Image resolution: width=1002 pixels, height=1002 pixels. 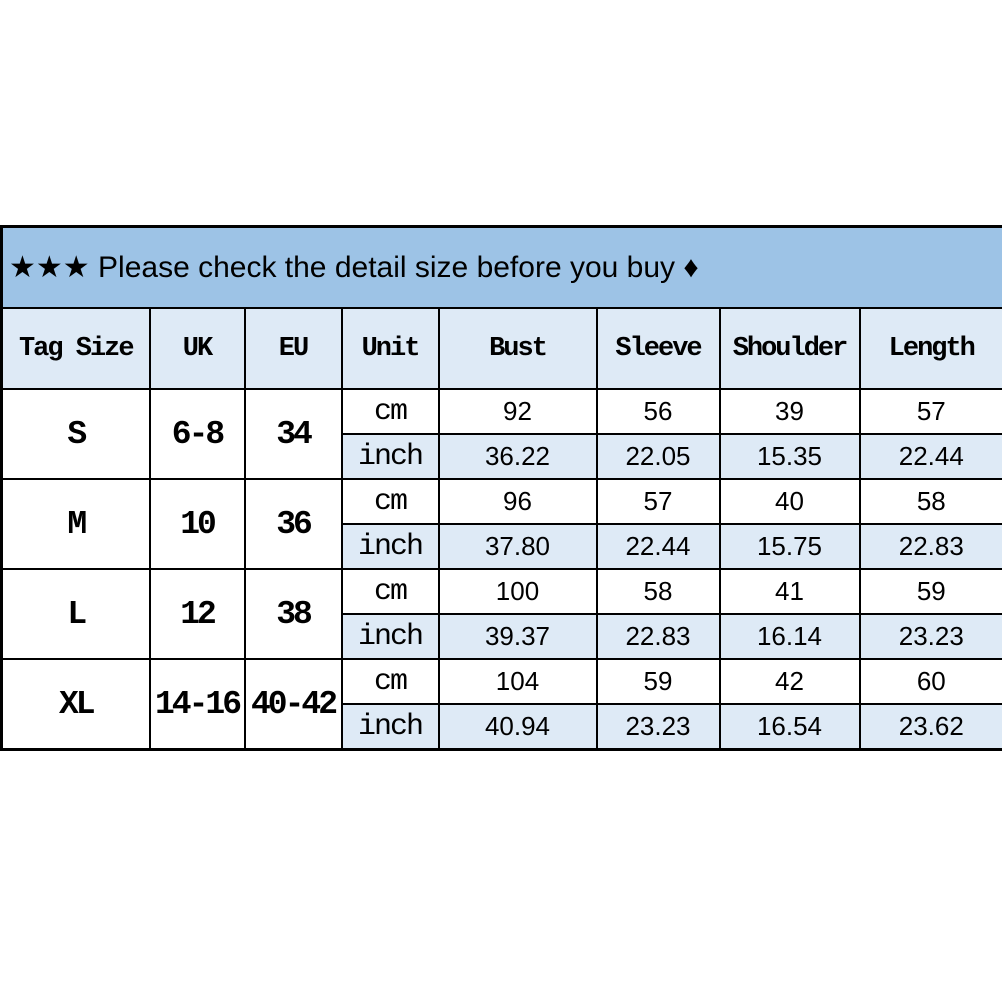 I want to click on cell-xl-cm-length: 60, so click(x=930, y=681).